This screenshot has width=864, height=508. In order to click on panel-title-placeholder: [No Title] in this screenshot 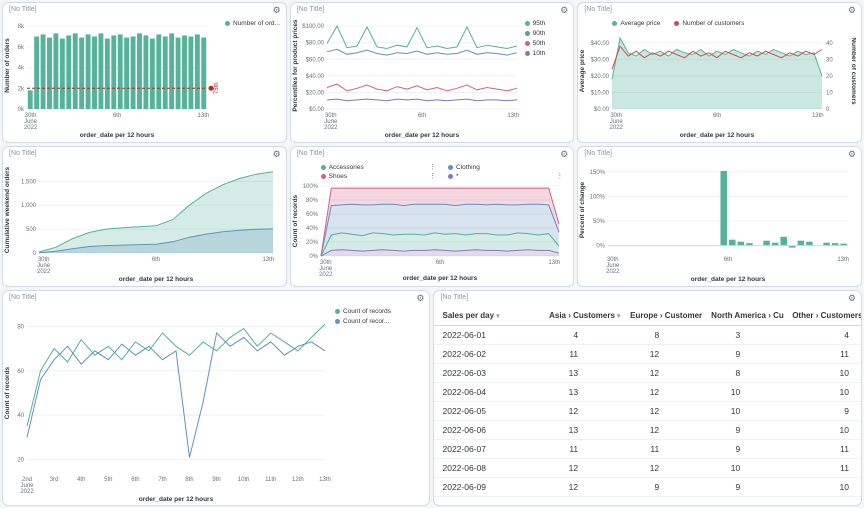, I will do `click(23, 153)`.